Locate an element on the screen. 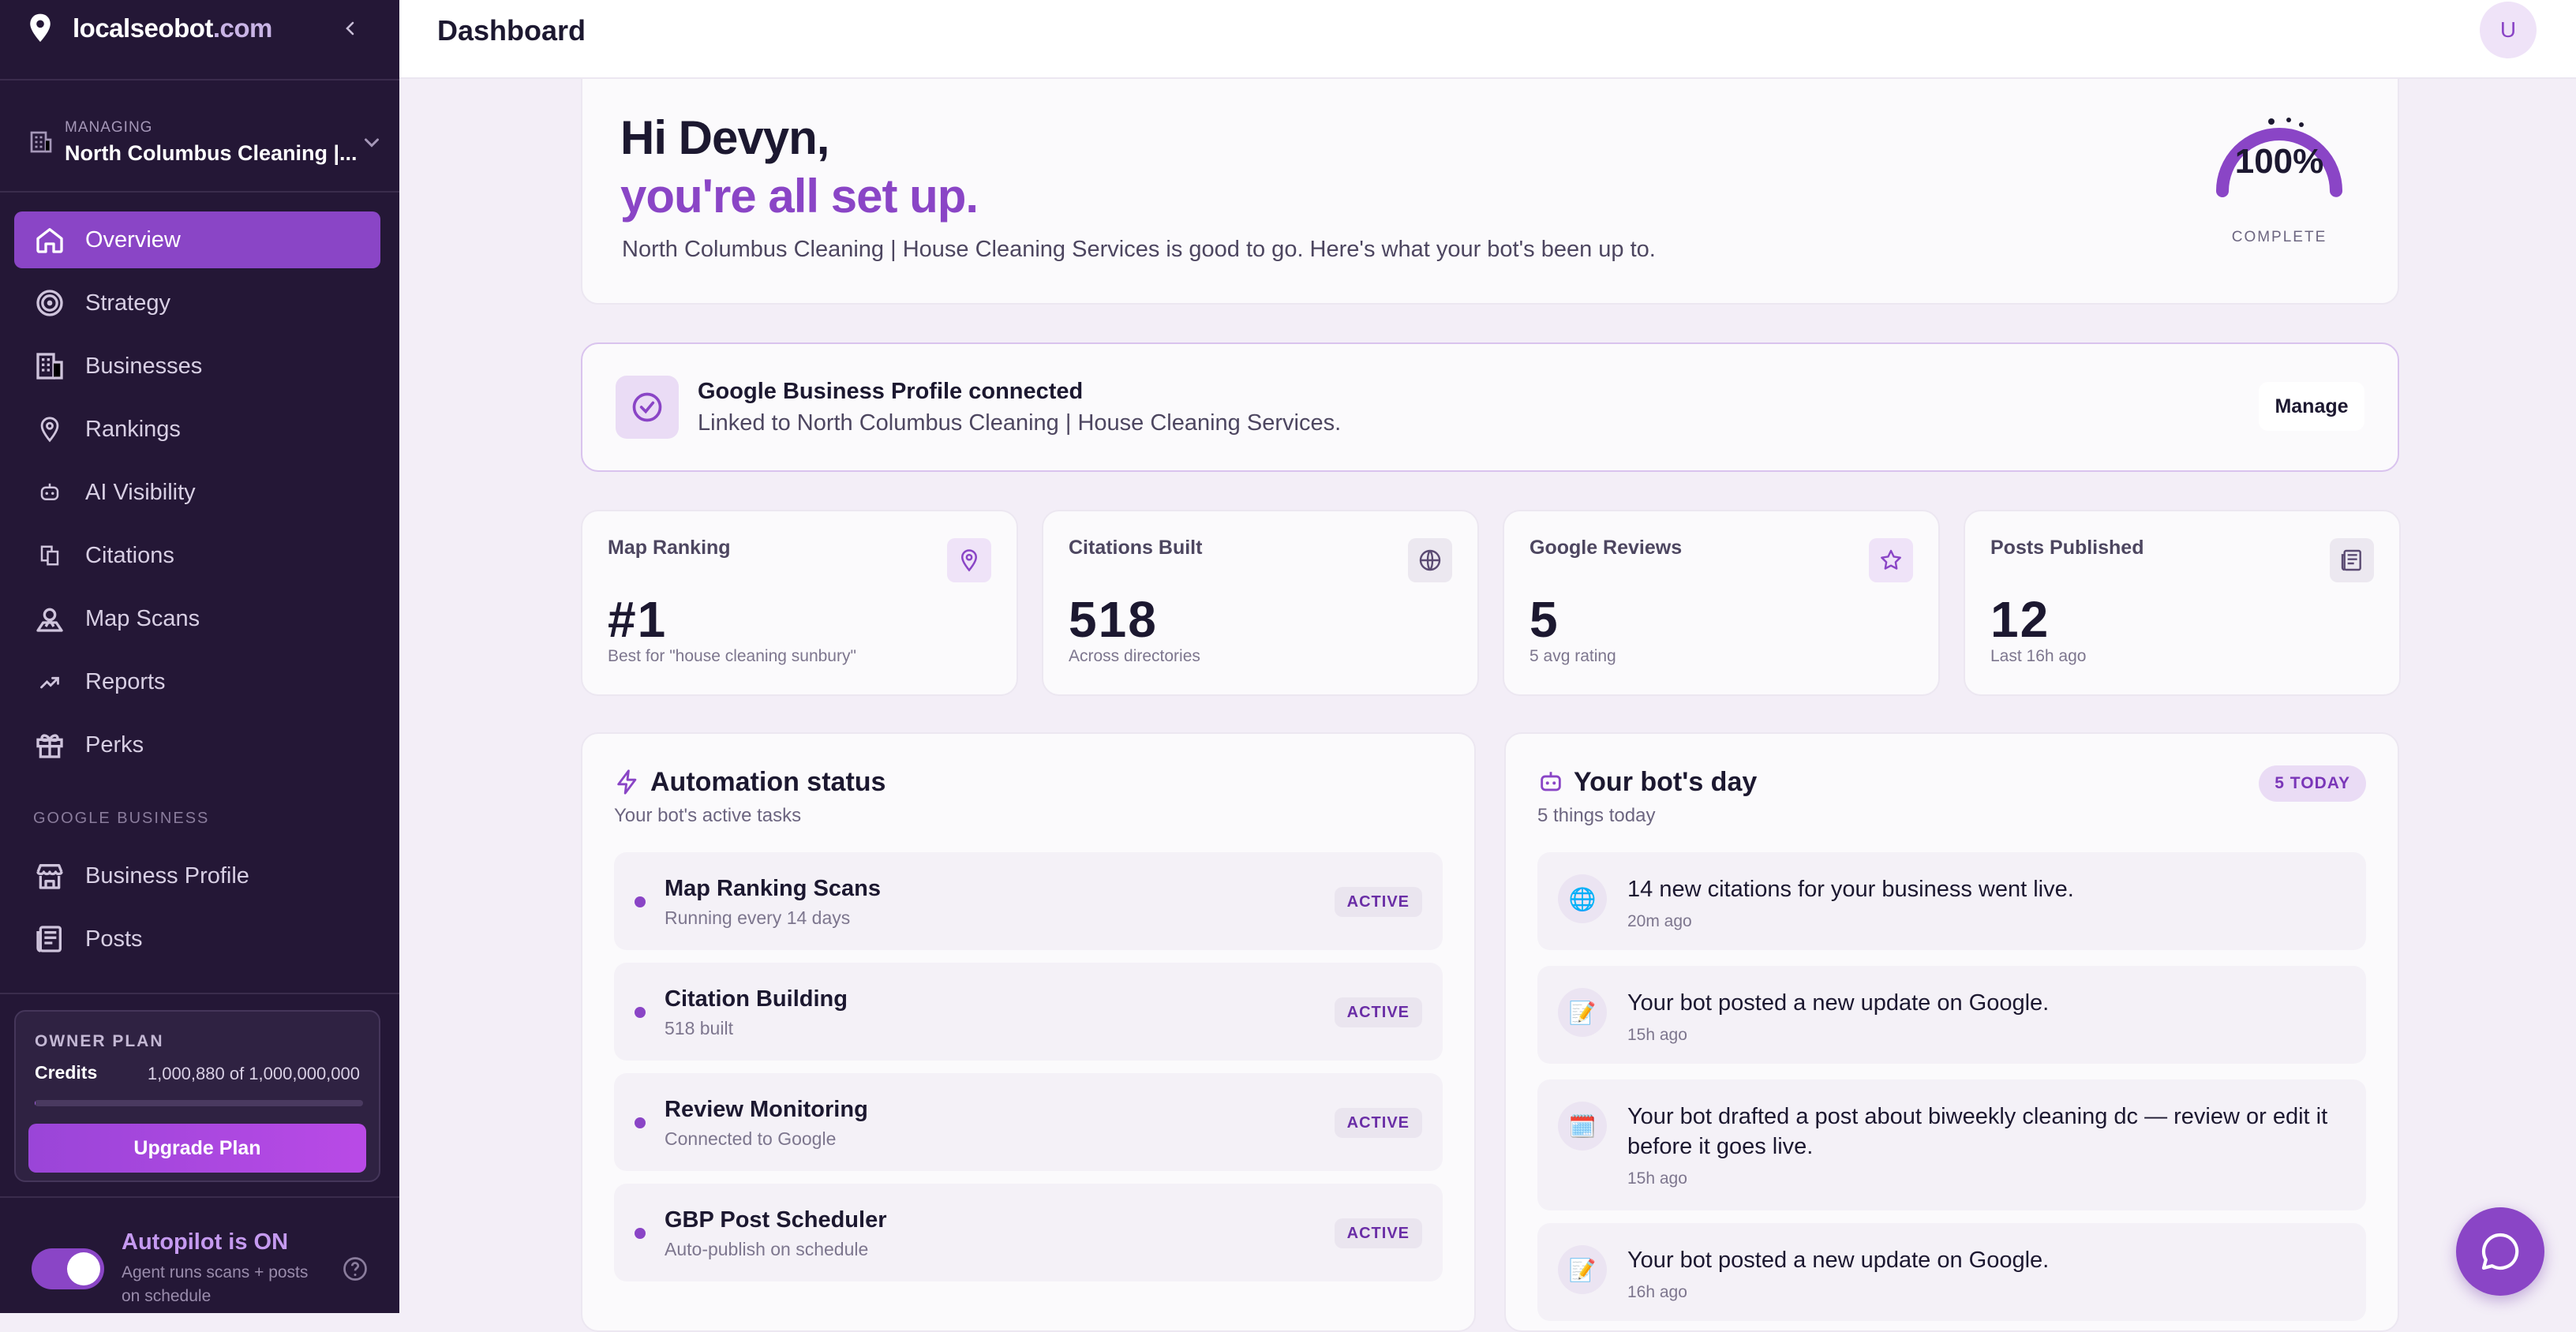 The height and width of the screenshot is (1332, 2576). user-avatar: U is located at coordinates (2508, 30).